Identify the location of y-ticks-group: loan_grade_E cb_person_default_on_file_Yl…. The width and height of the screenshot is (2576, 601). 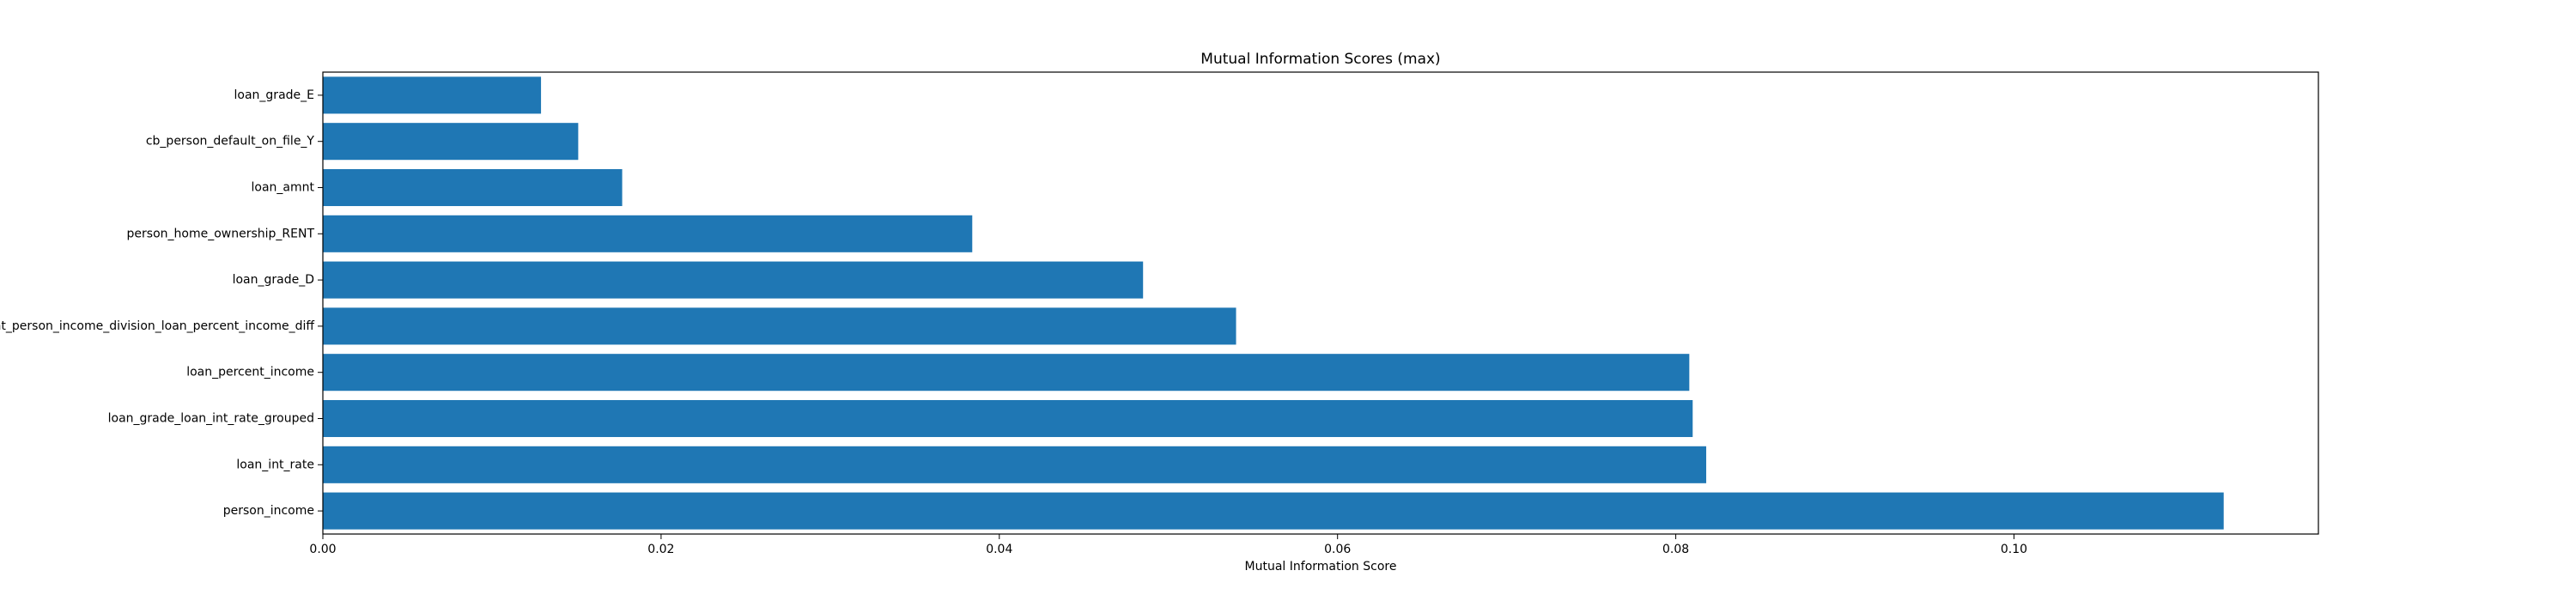
(161, 303).